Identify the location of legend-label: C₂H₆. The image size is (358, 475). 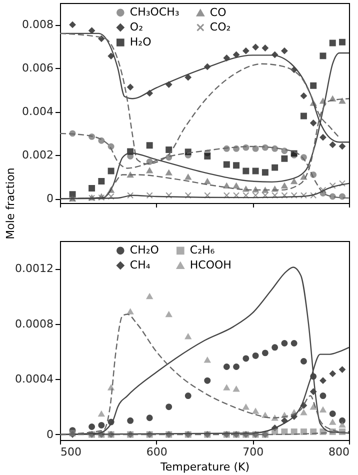
(203, 250).